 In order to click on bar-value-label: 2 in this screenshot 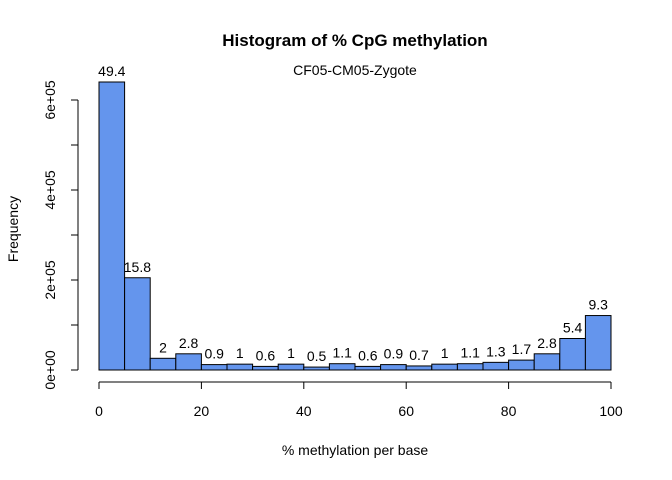, I will do `click(163, 347)`.